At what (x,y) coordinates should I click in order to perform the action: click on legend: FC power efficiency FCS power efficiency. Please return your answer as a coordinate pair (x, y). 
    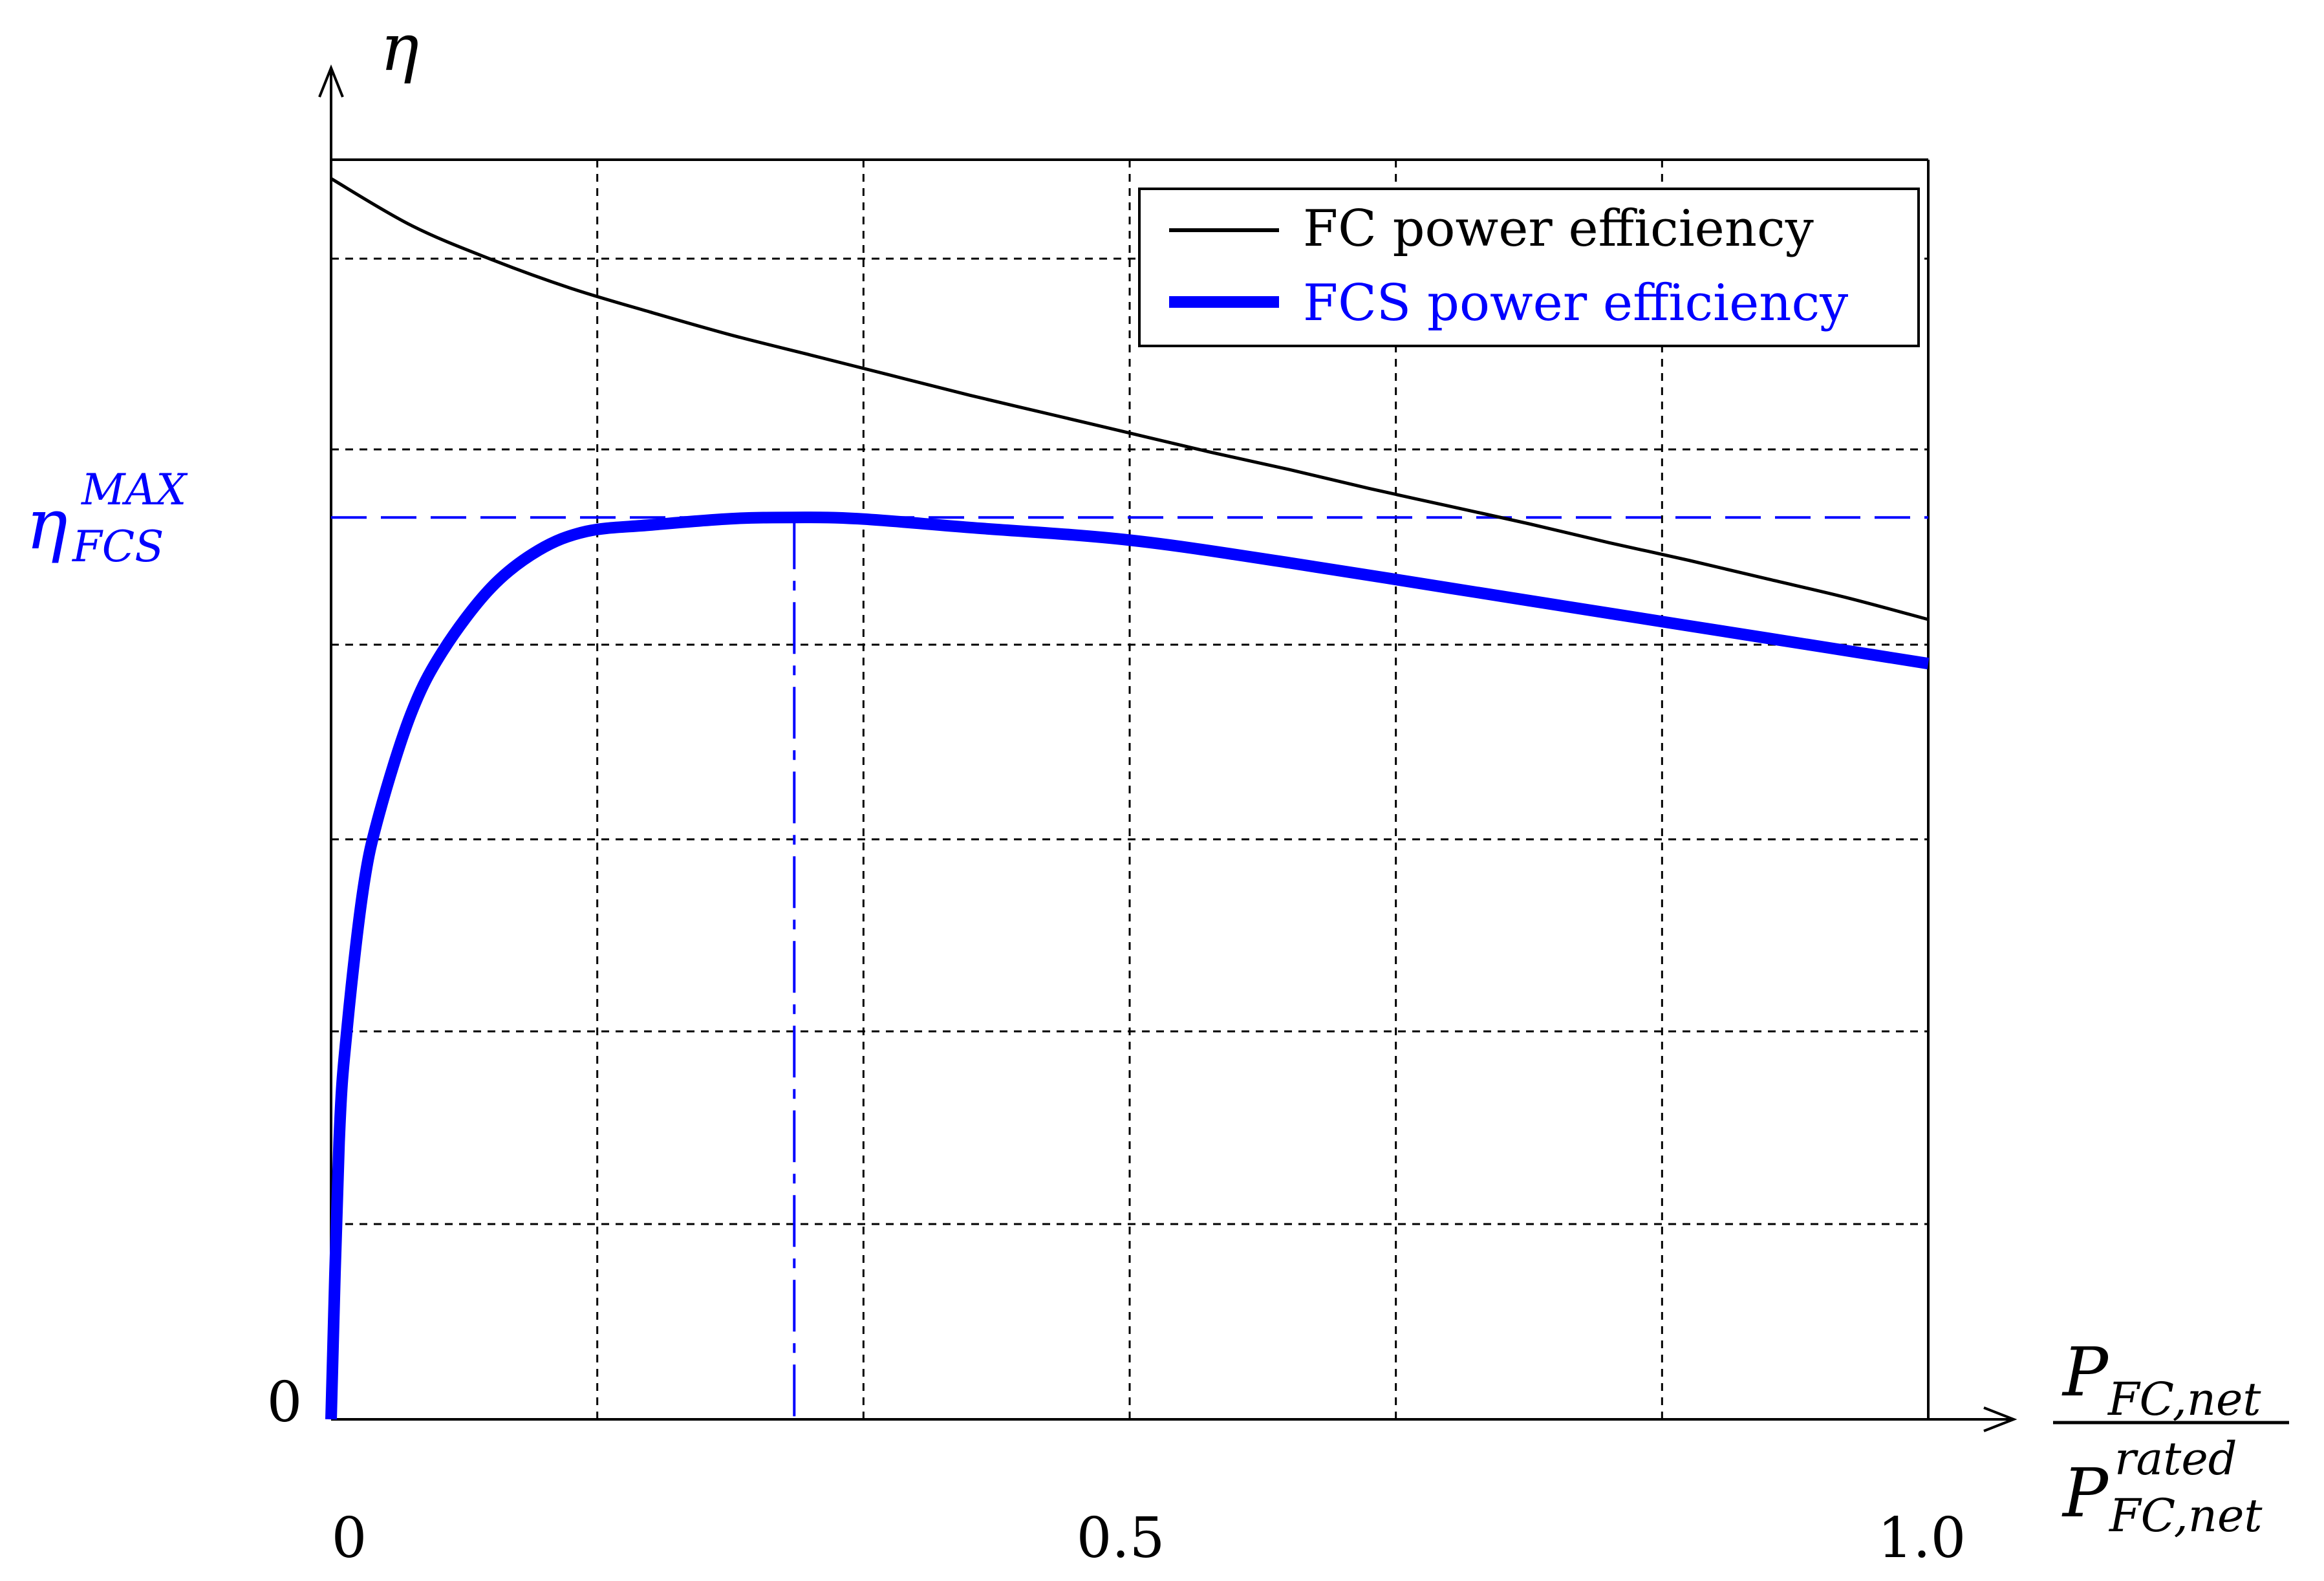
    Looking at the image, I should click on (1529, 267).